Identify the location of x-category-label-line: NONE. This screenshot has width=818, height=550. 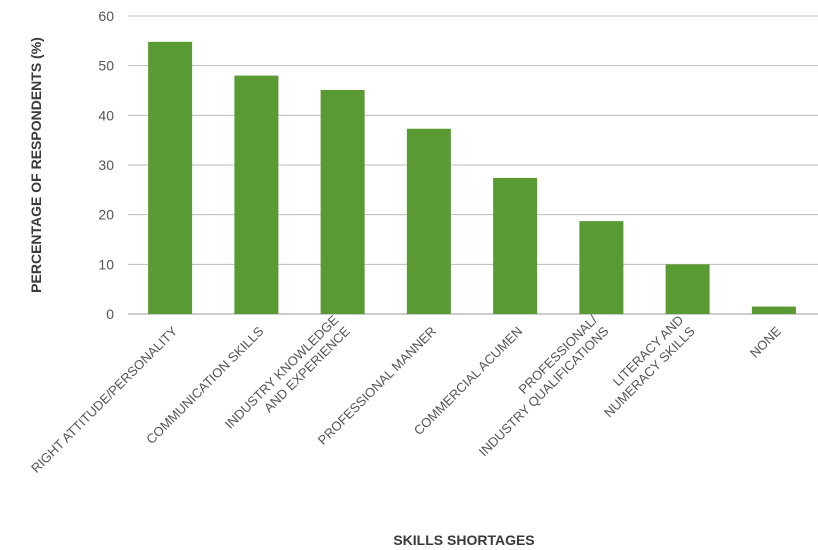
(765, 341).